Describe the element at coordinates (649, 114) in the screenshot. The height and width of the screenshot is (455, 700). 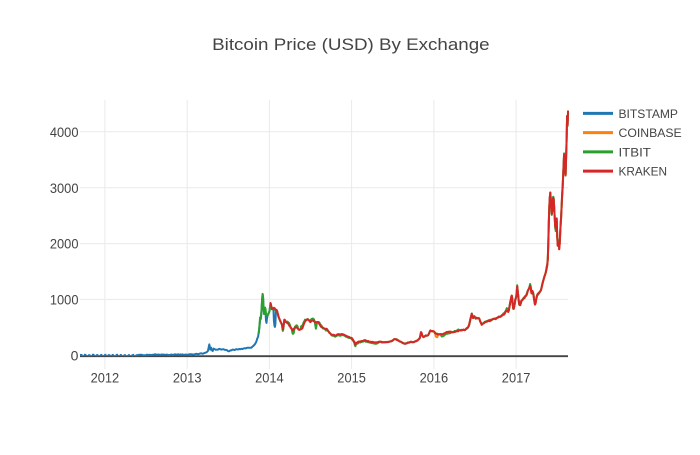
I see `svg-text: BITSTAMP` at that location.